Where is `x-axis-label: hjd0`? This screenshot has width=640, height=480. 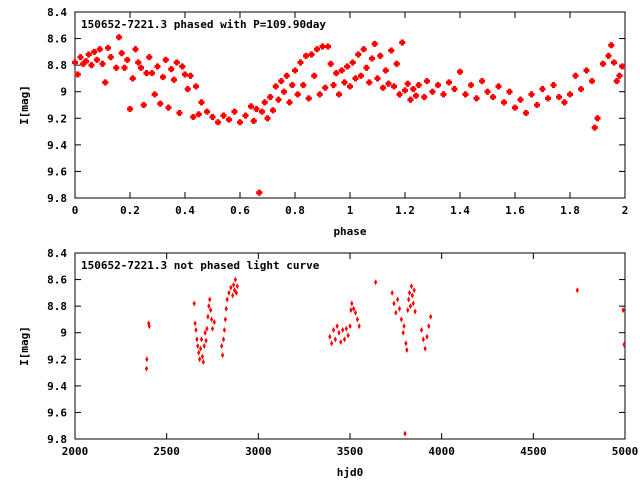
x-axis-label: hjd0 is located at coordinates (350, 472).